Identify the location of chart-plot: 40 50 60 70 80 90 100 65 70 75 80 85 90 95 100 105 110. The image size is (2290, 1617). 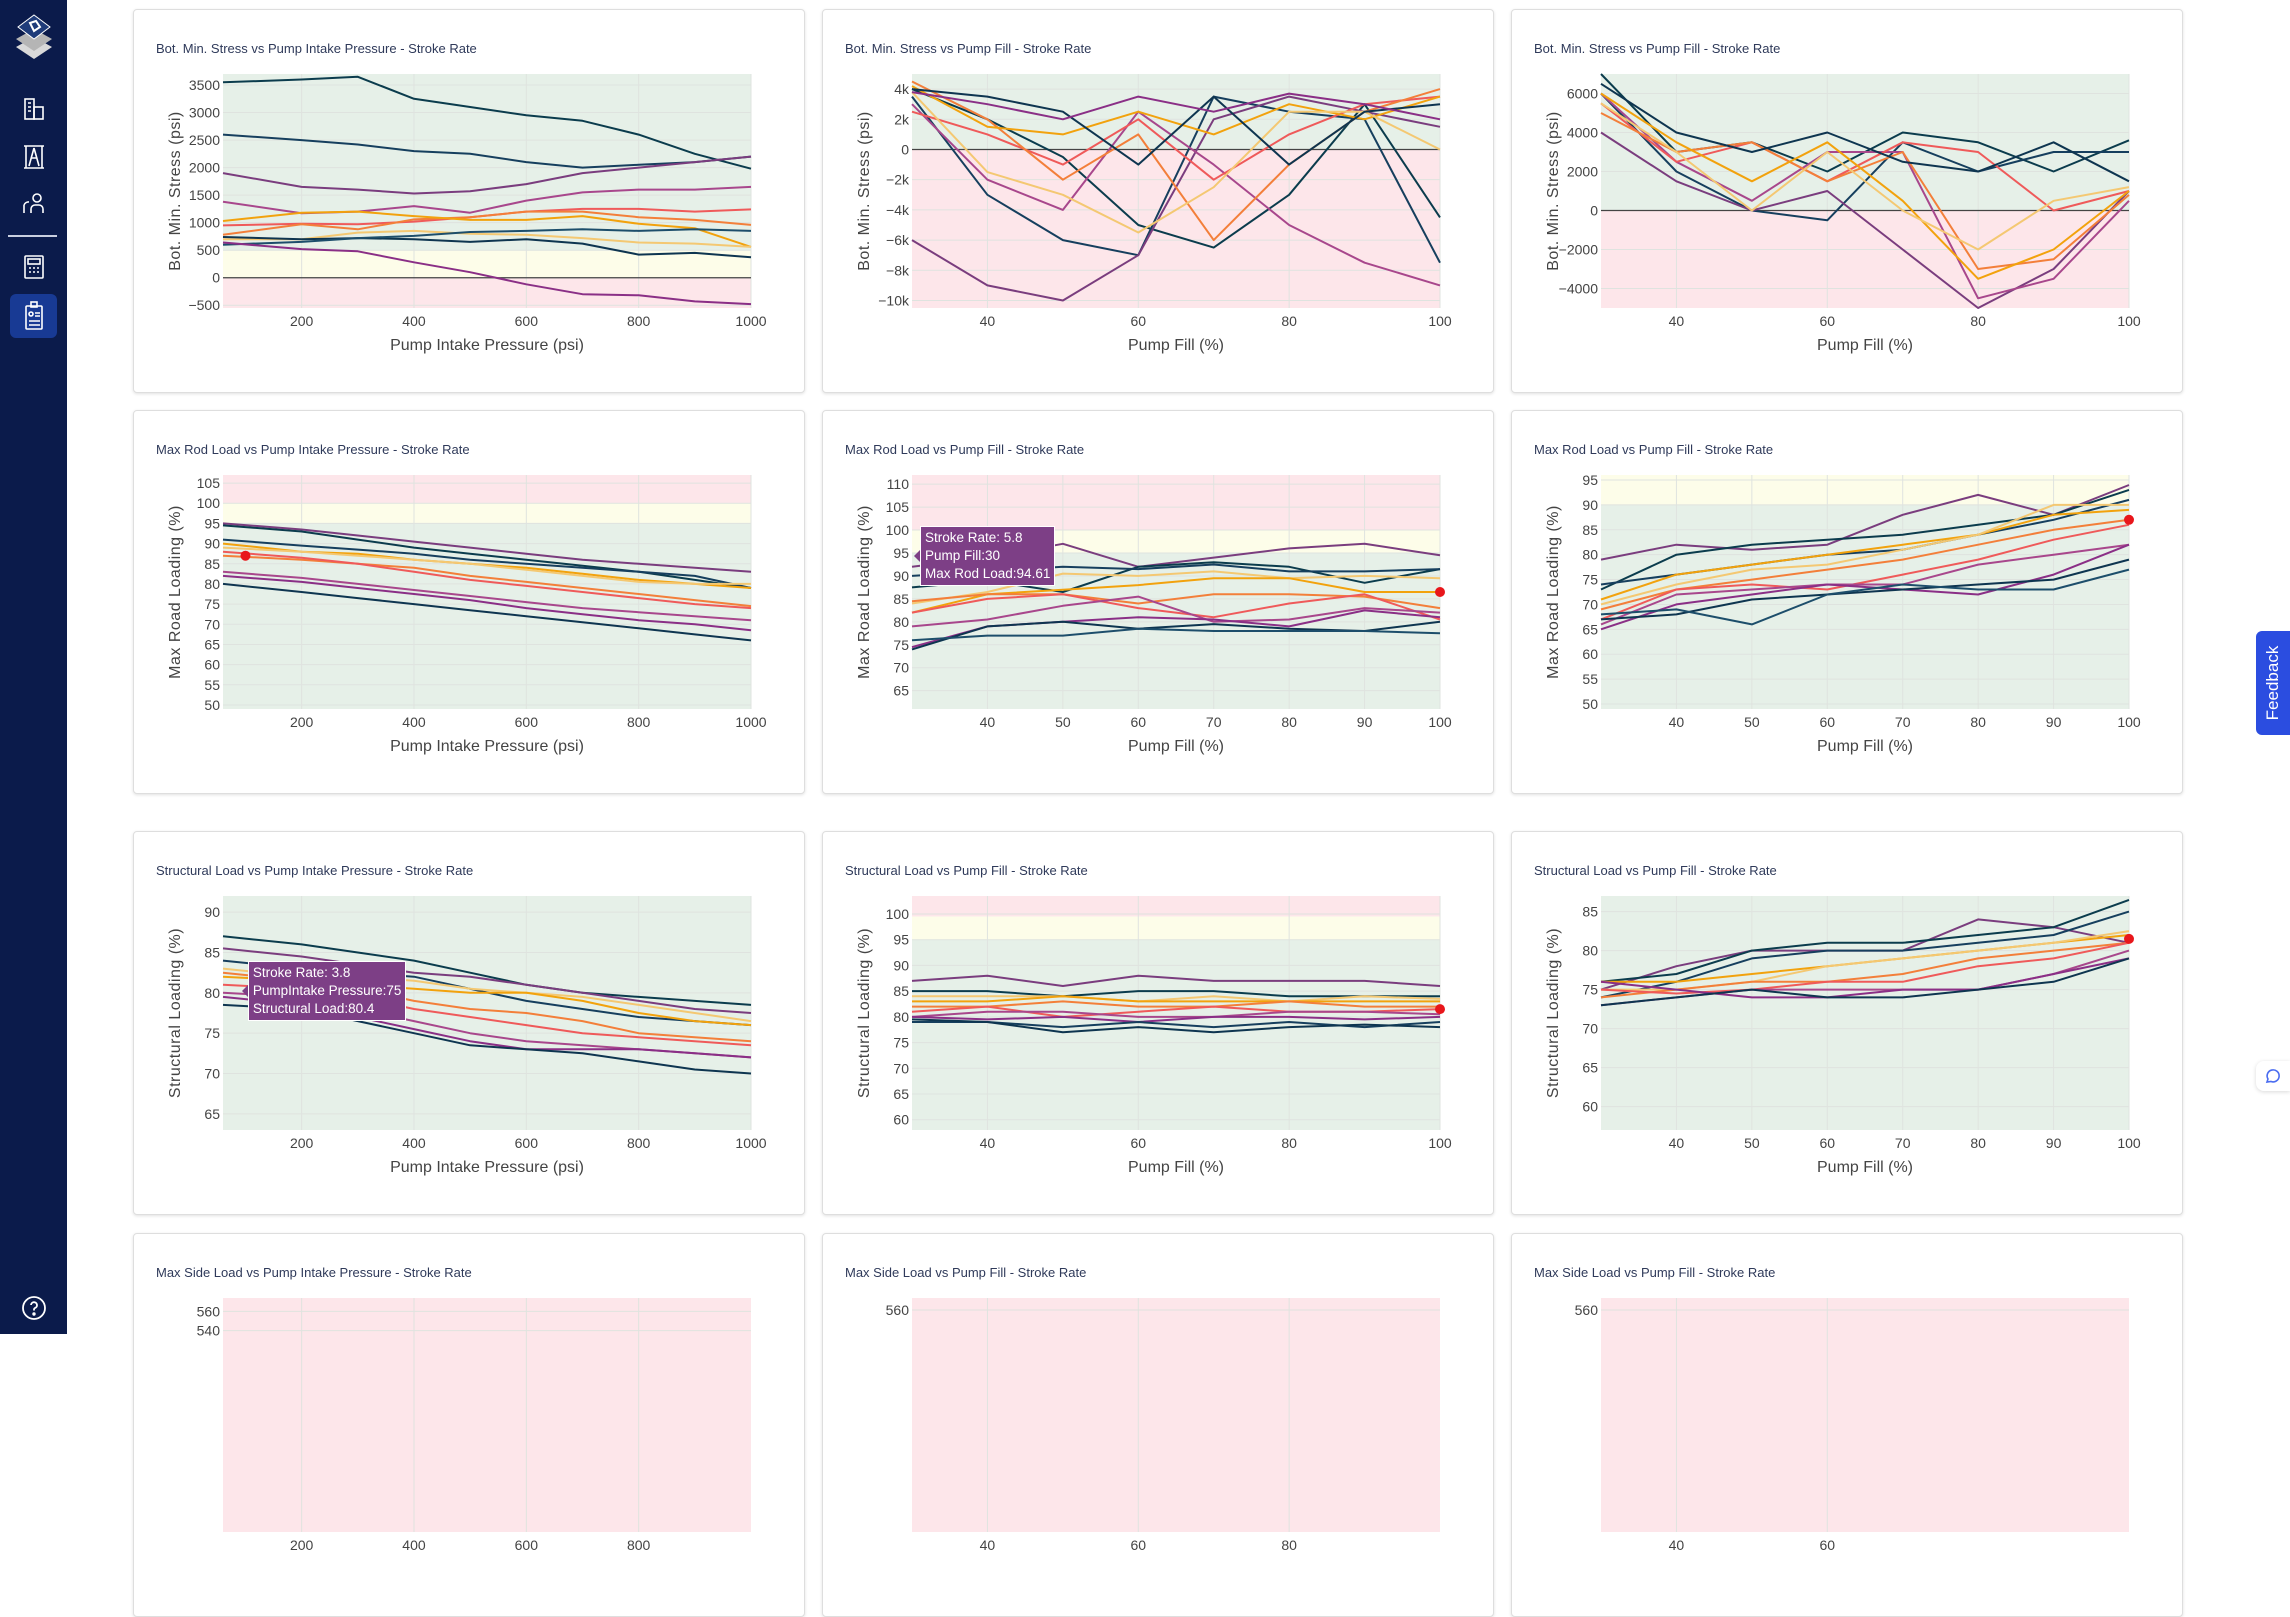
(1158, 602).